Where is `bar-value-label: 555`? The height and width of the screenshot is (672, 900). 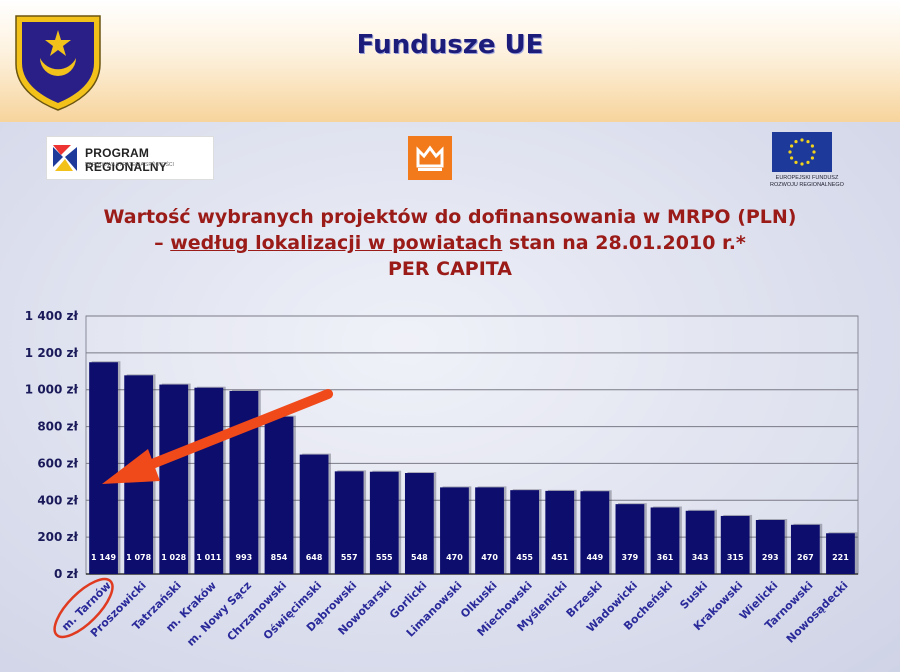 bar-value-label: 555 is located at coordinates (384, 557).